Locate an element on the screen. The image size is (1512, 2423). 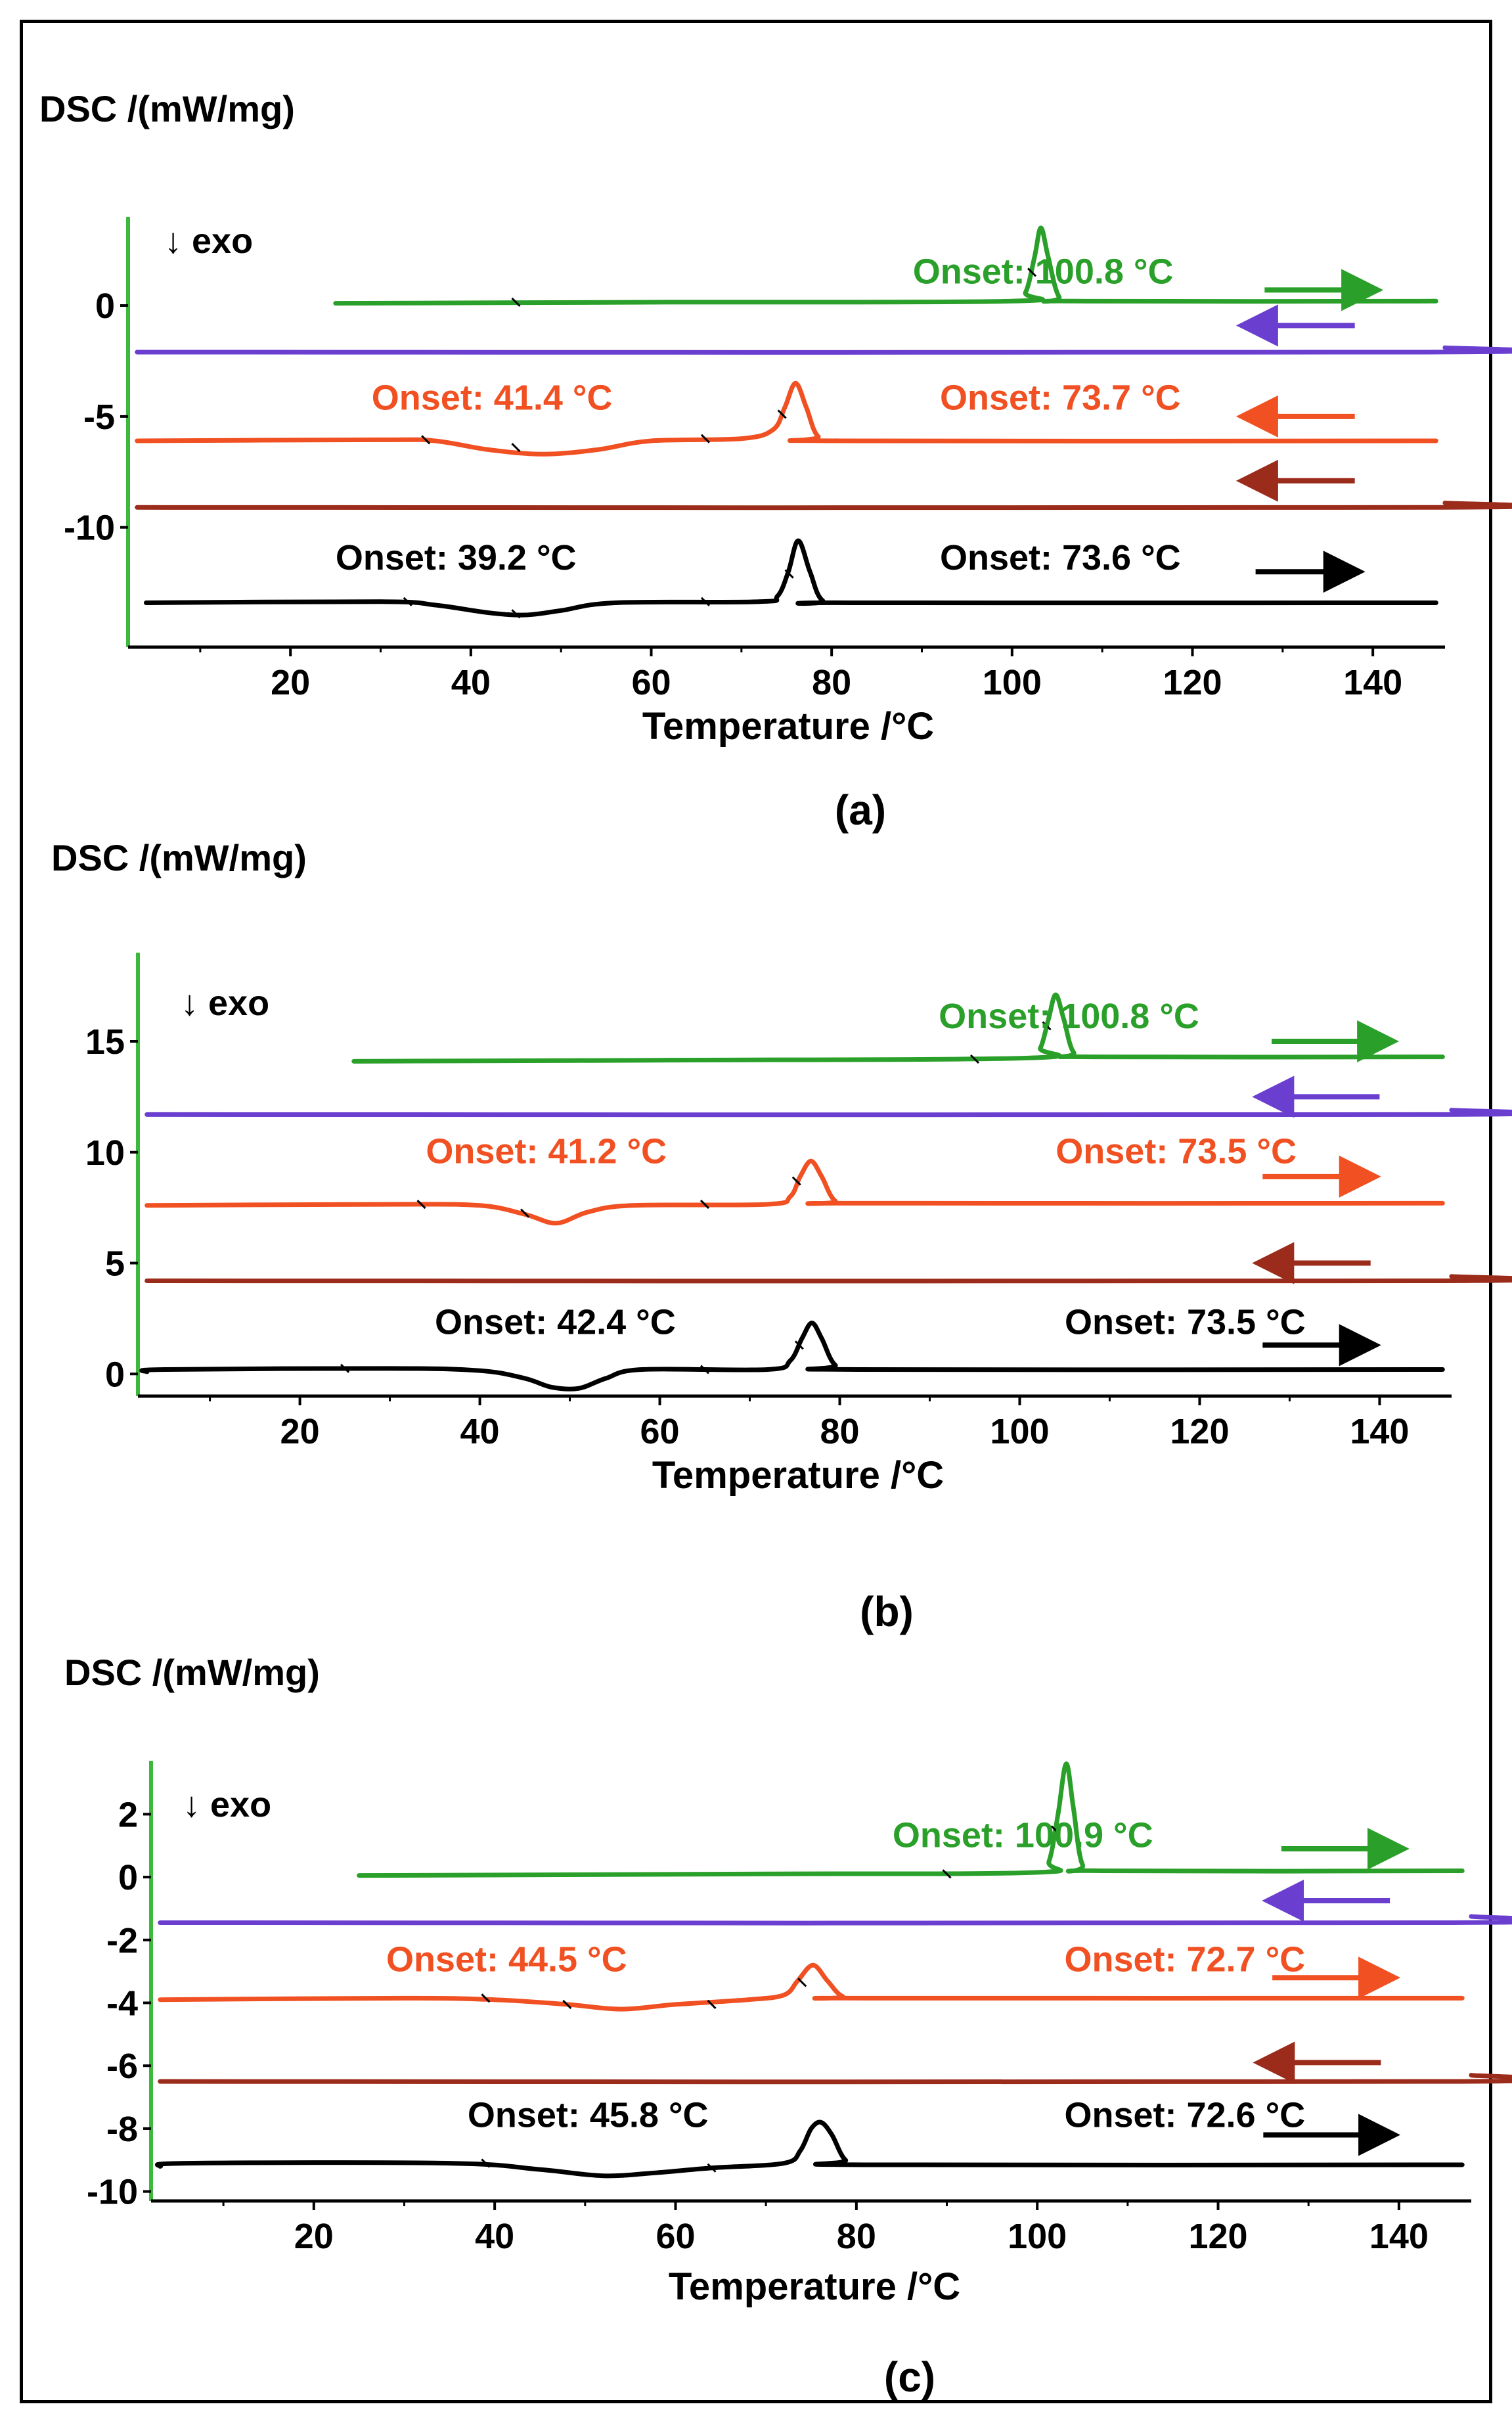
onset-label: Onset: 73.5 °C is located at coordinates (1177, 1151).